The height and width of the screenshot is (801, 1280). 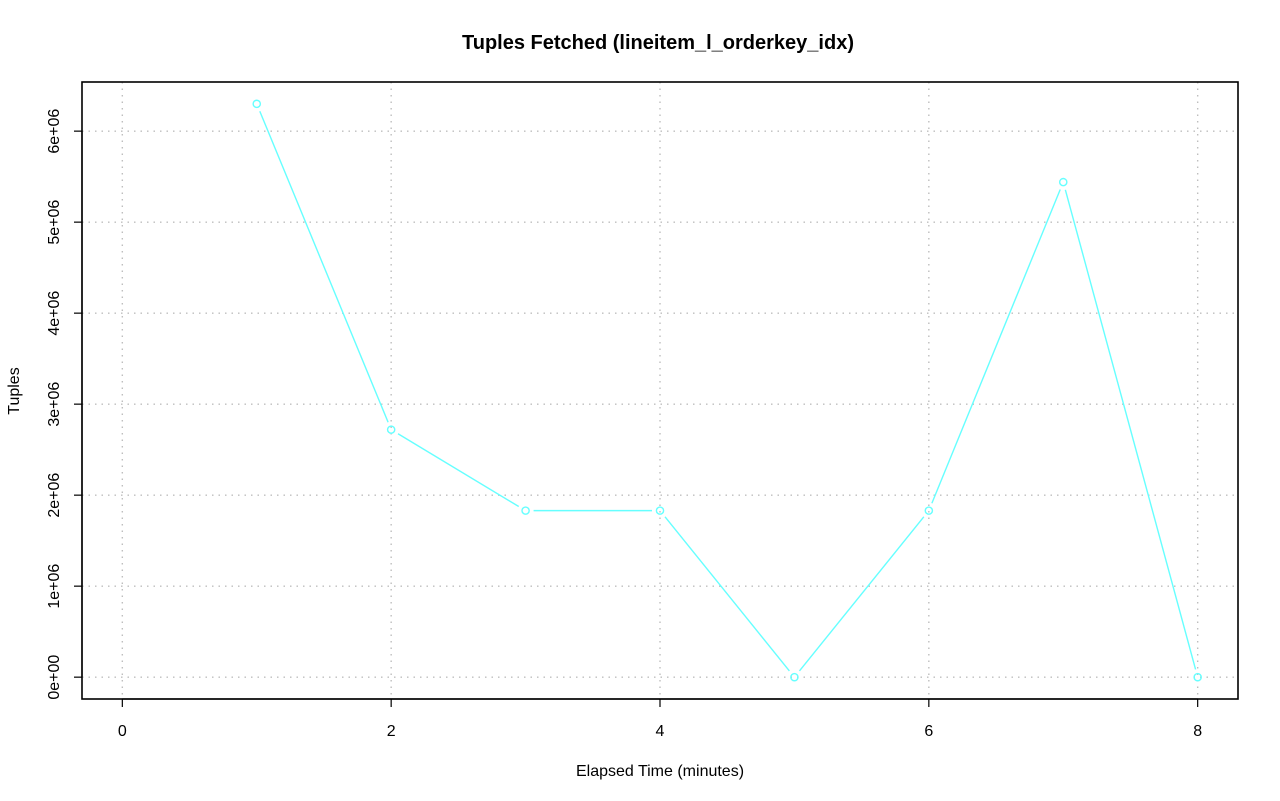 What do you see at coordinates (54, 586) in the screenshot?
I see `y-tick-label: 1e+06` at bounding box center [54, 586].